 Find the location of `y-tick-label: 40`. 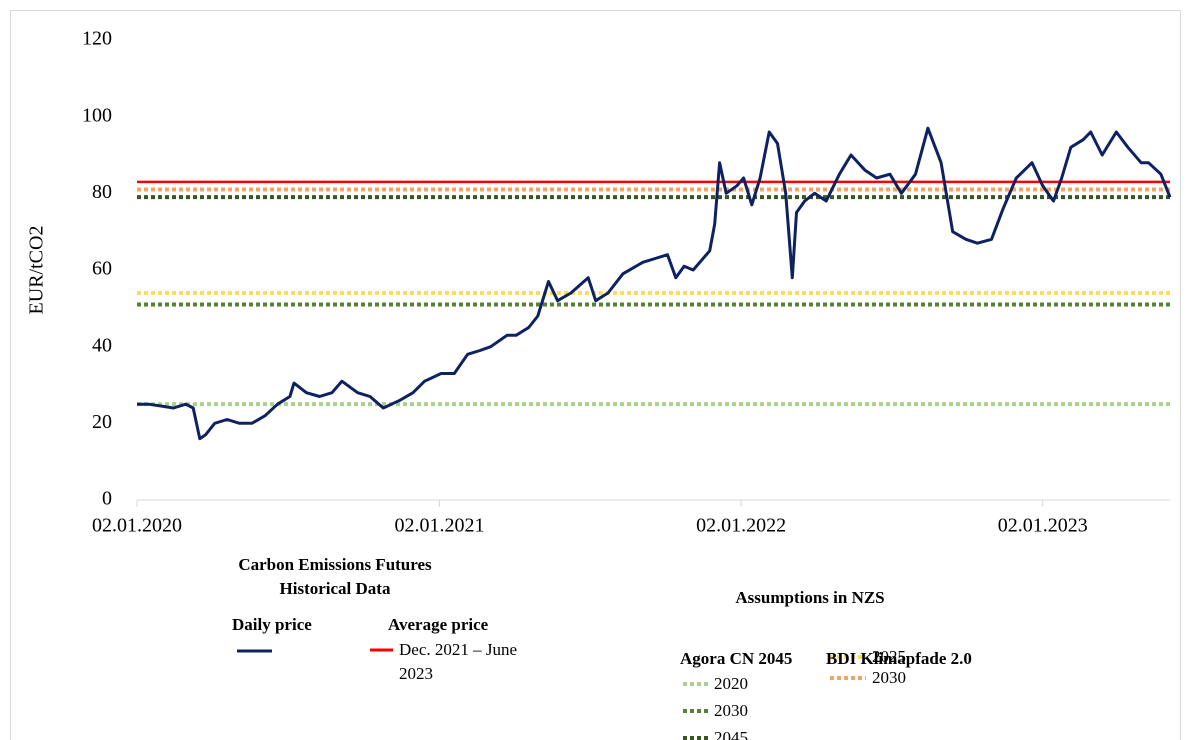

y-tick-label: 40 is located at coordinates (102, 345).